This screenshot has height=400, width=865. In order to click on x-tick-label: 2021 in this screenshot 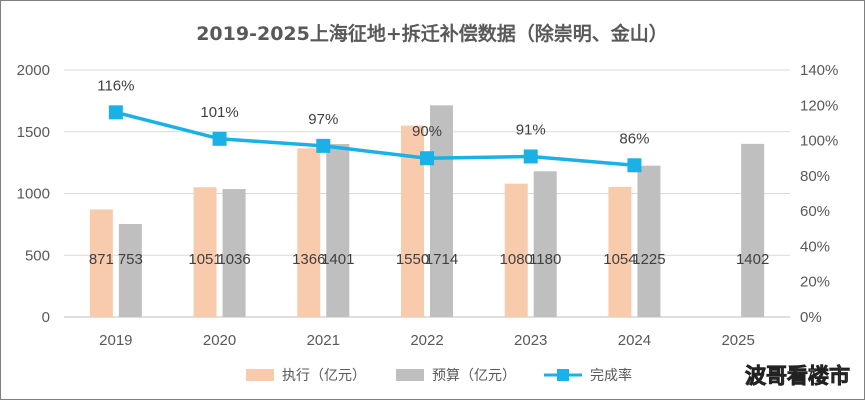, I will do `click(323, 340)`.